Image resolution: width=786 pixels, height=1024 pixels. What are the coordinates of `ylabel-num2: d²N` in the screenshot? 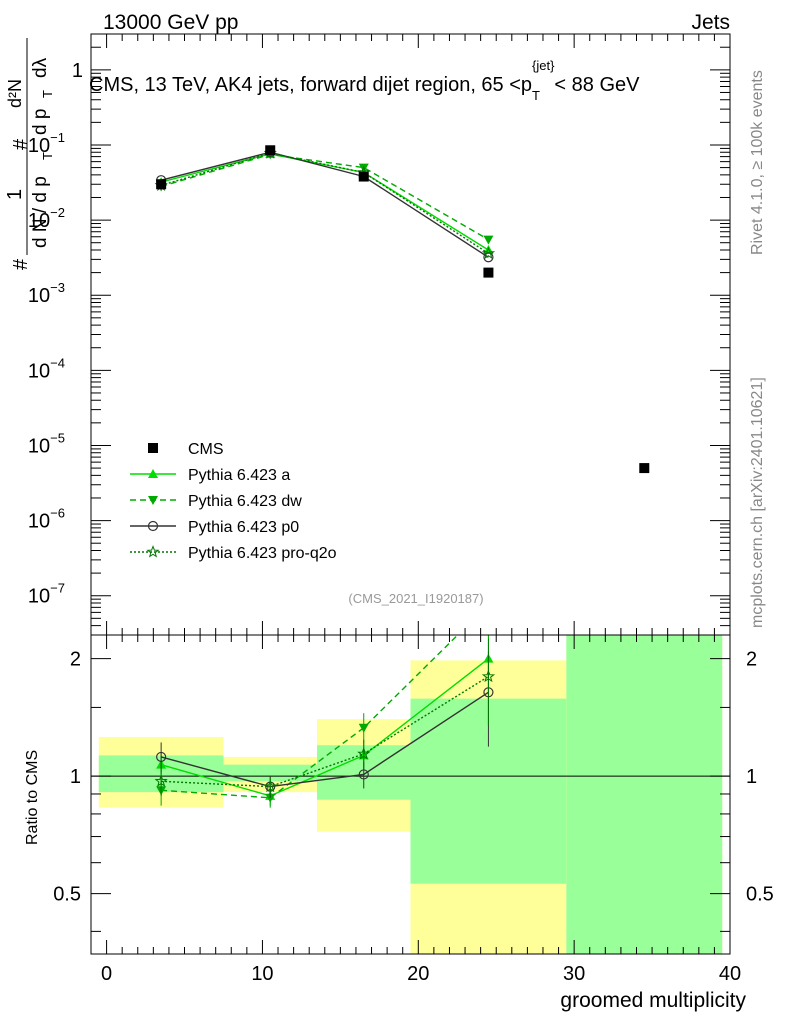 It's located at (15, 93).